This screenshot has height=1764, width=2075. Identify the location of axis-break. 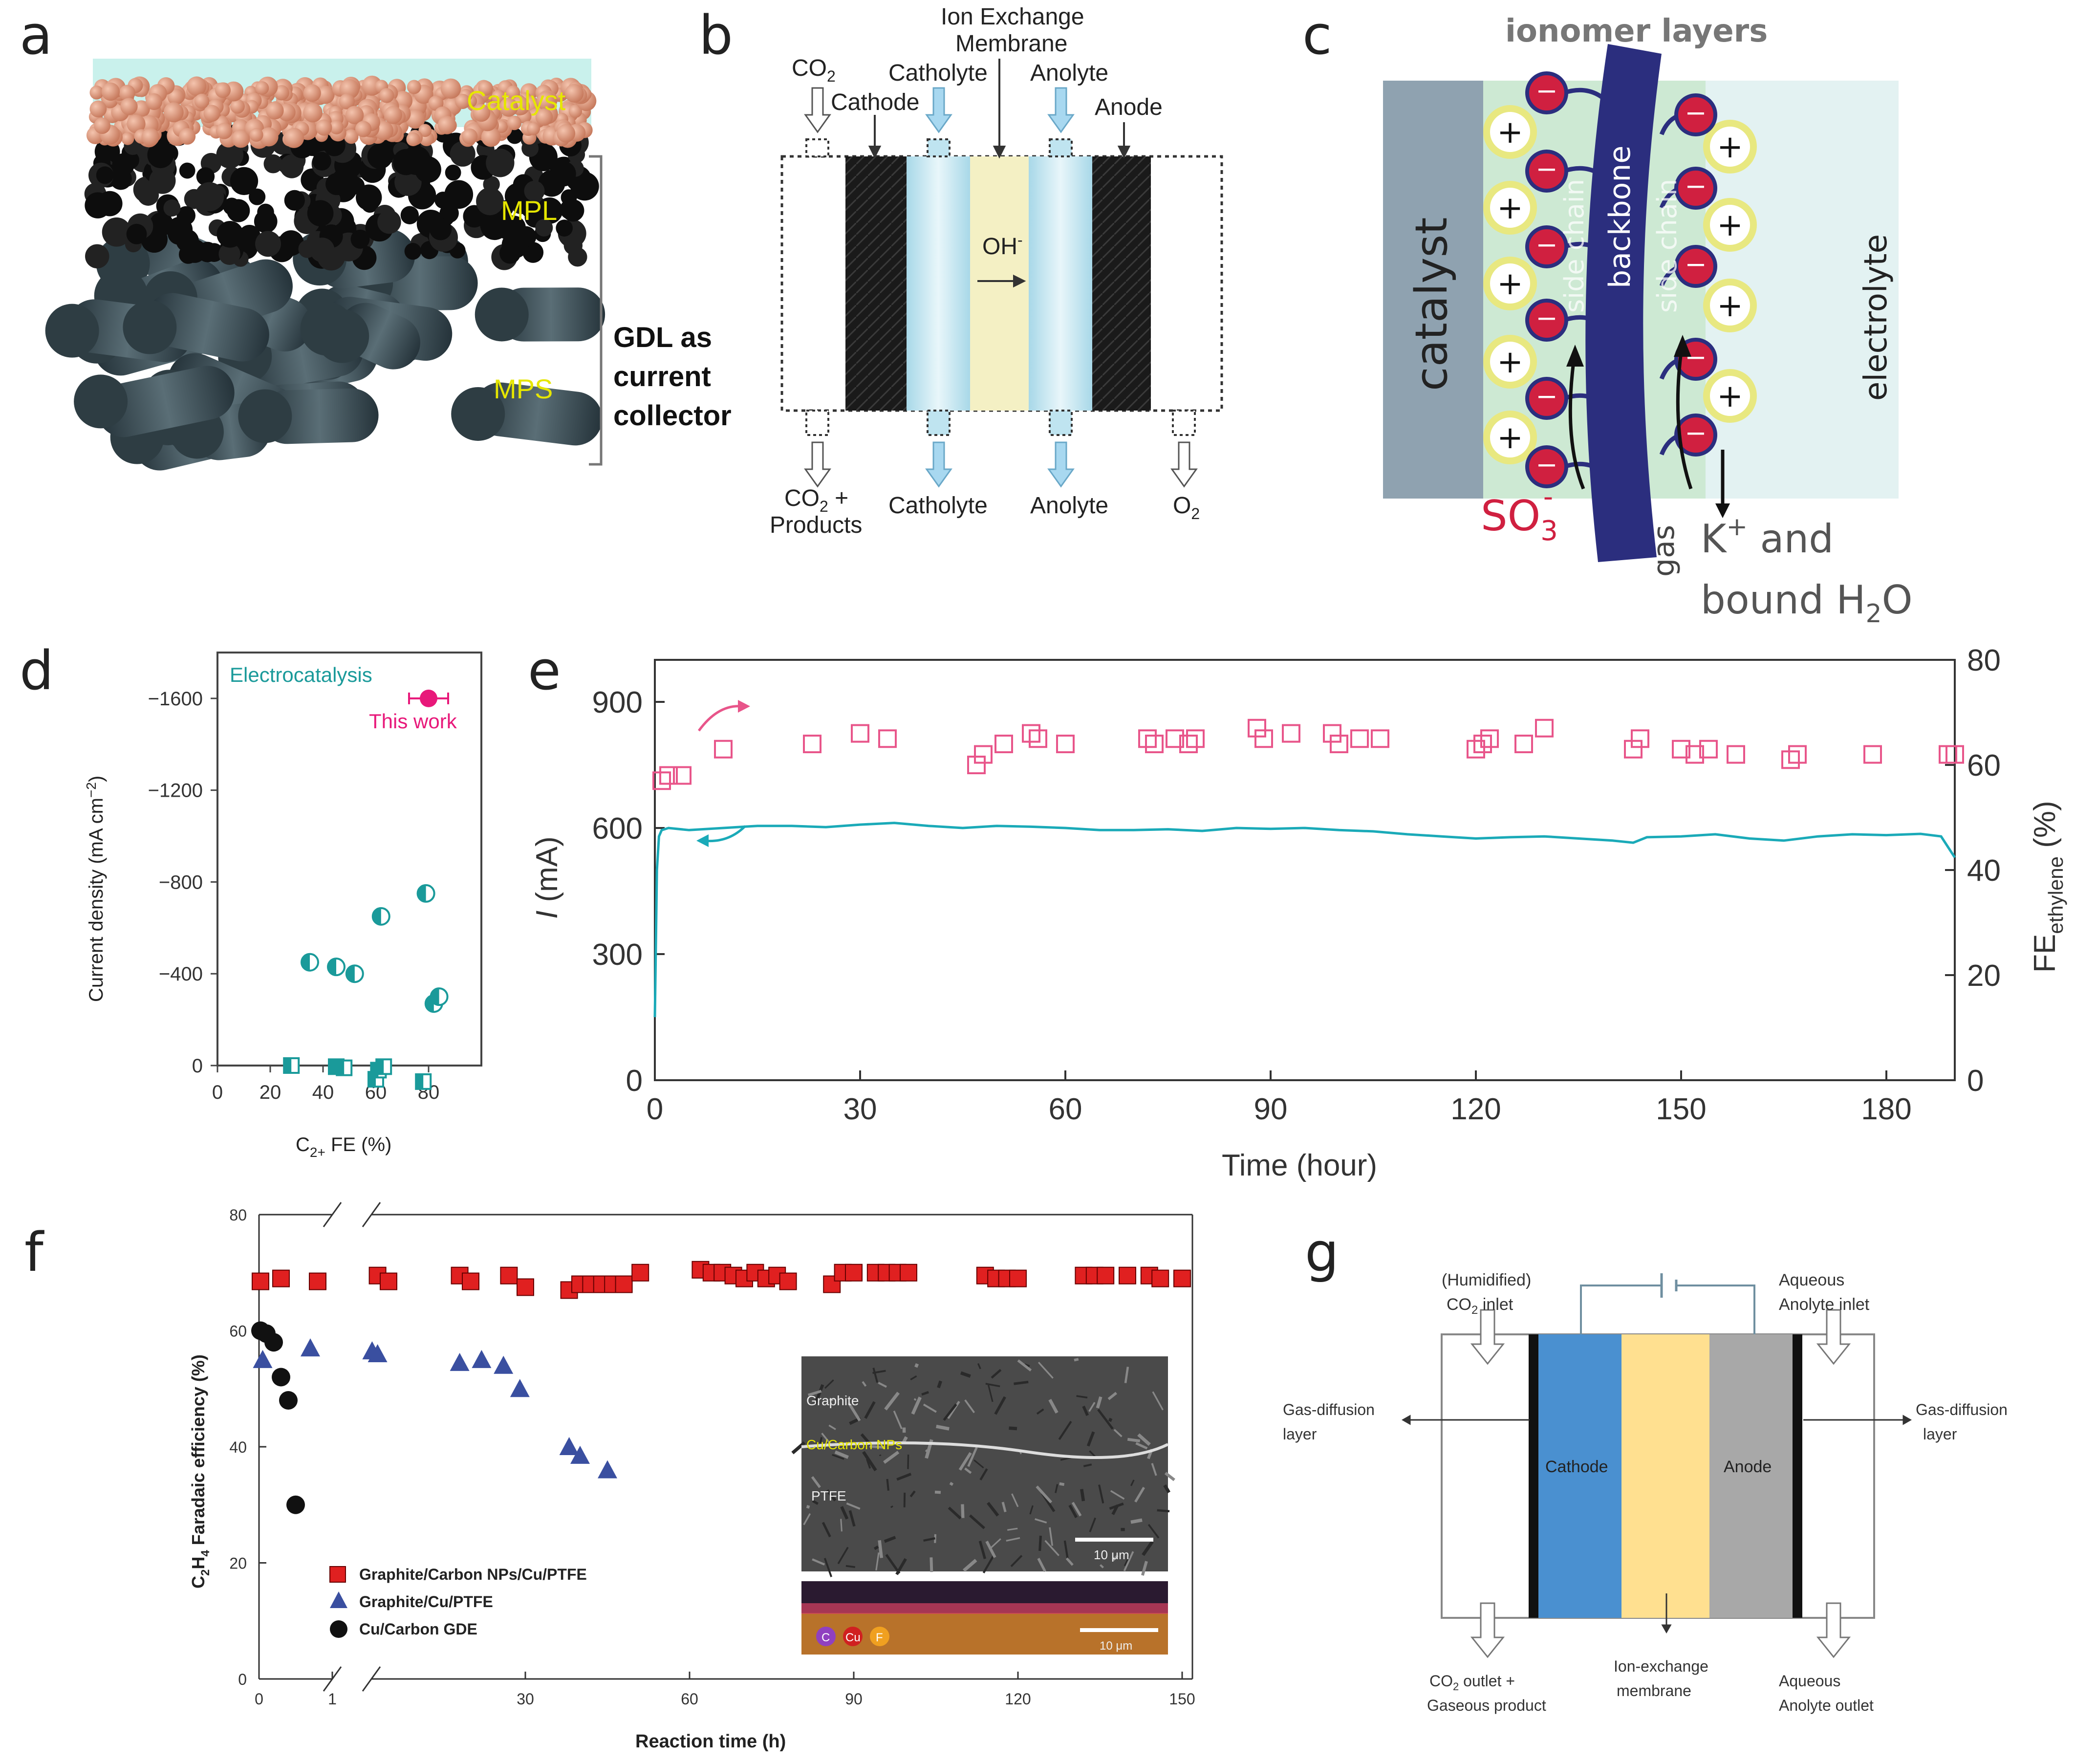
(371, 1679).